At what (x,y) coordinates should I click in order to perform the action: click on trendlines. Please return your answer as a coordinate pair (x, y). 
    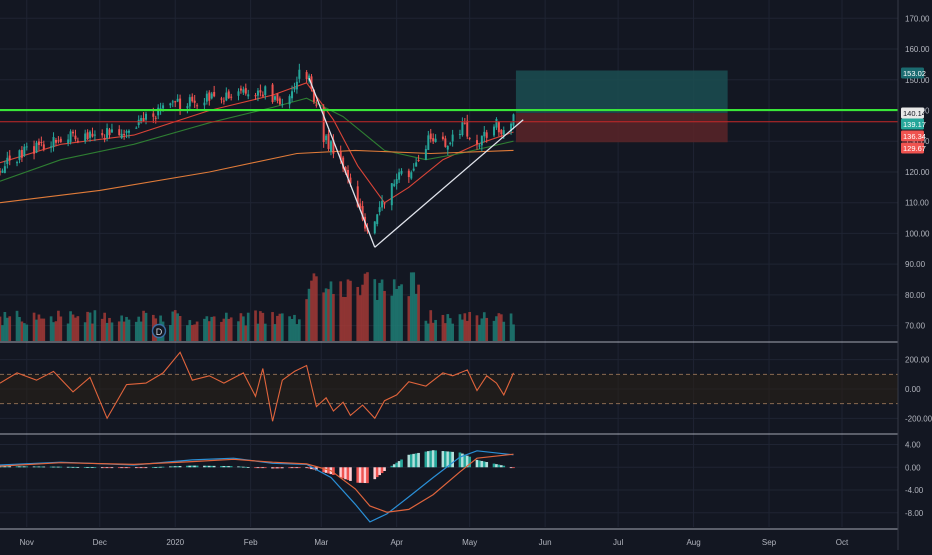
    Looking at the image, I should click on (416, 162).